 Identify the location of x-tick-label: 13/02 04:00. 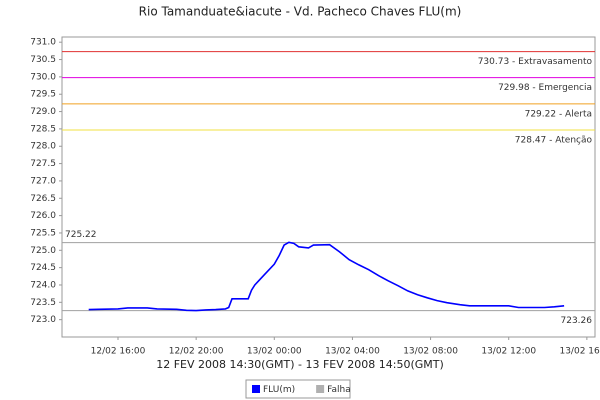
(352, 352).